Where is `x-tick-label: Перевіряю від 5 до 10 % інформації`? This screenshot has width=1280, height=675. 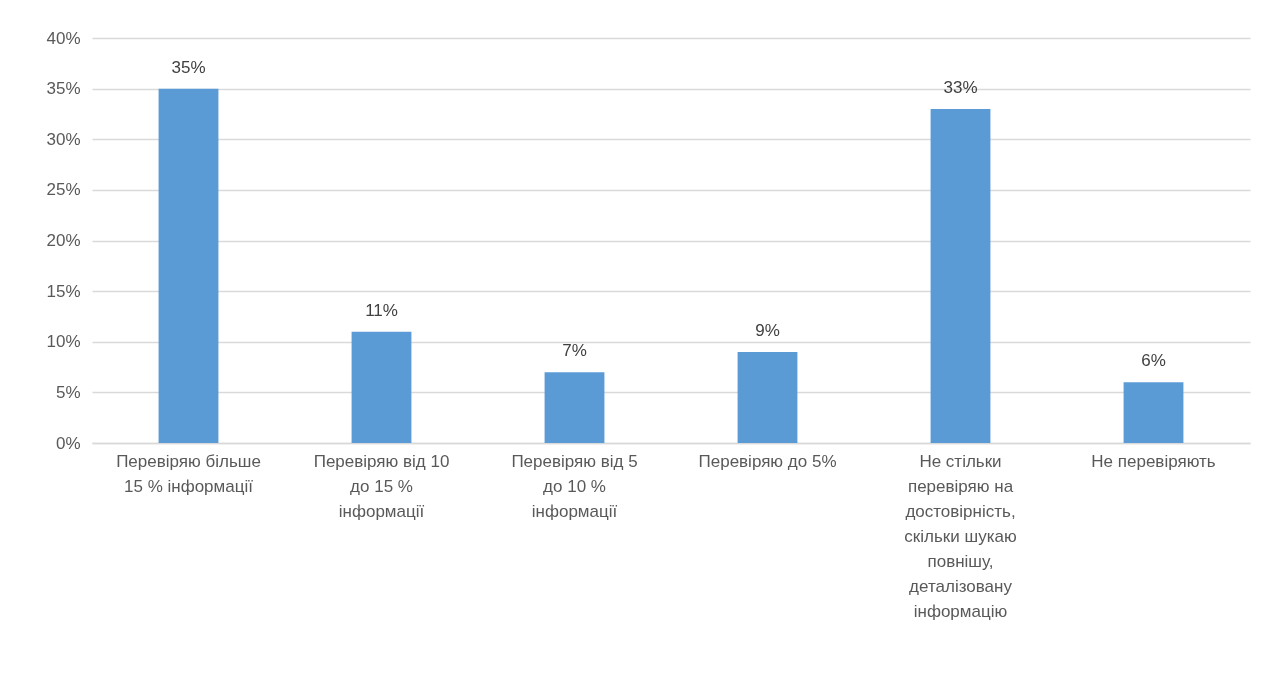
x-tick-label: Перевіряю від 5 до 10 % інформації is located at coordinates (574, 486).